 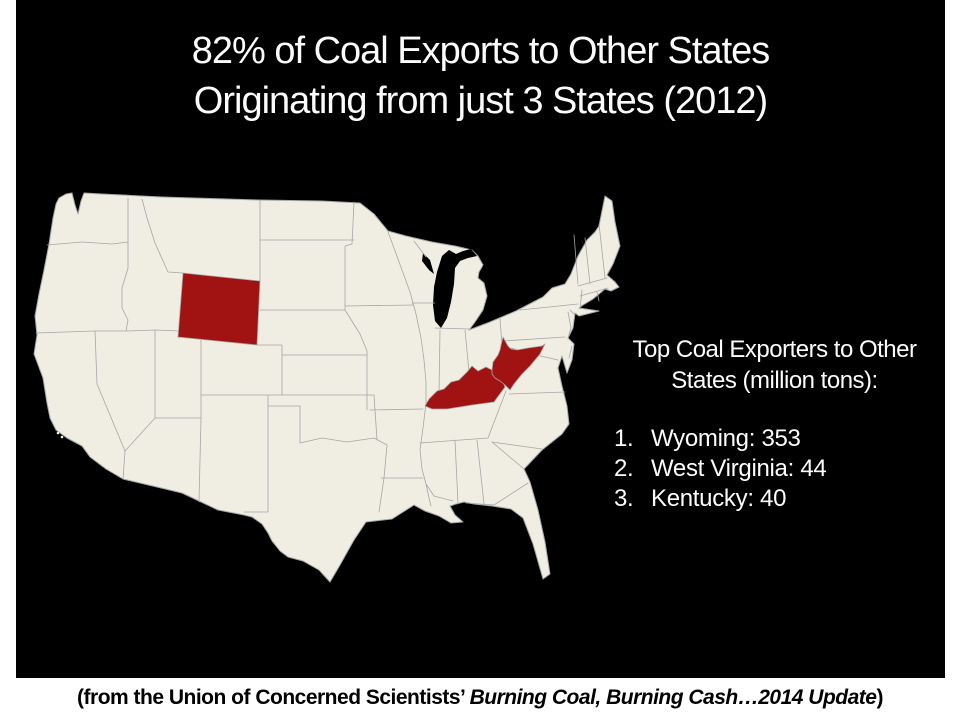 What do you see at coordinates (624, 468) in the screenshot?
I see `list-item-number: 2.` at bounding box center [624, 468].